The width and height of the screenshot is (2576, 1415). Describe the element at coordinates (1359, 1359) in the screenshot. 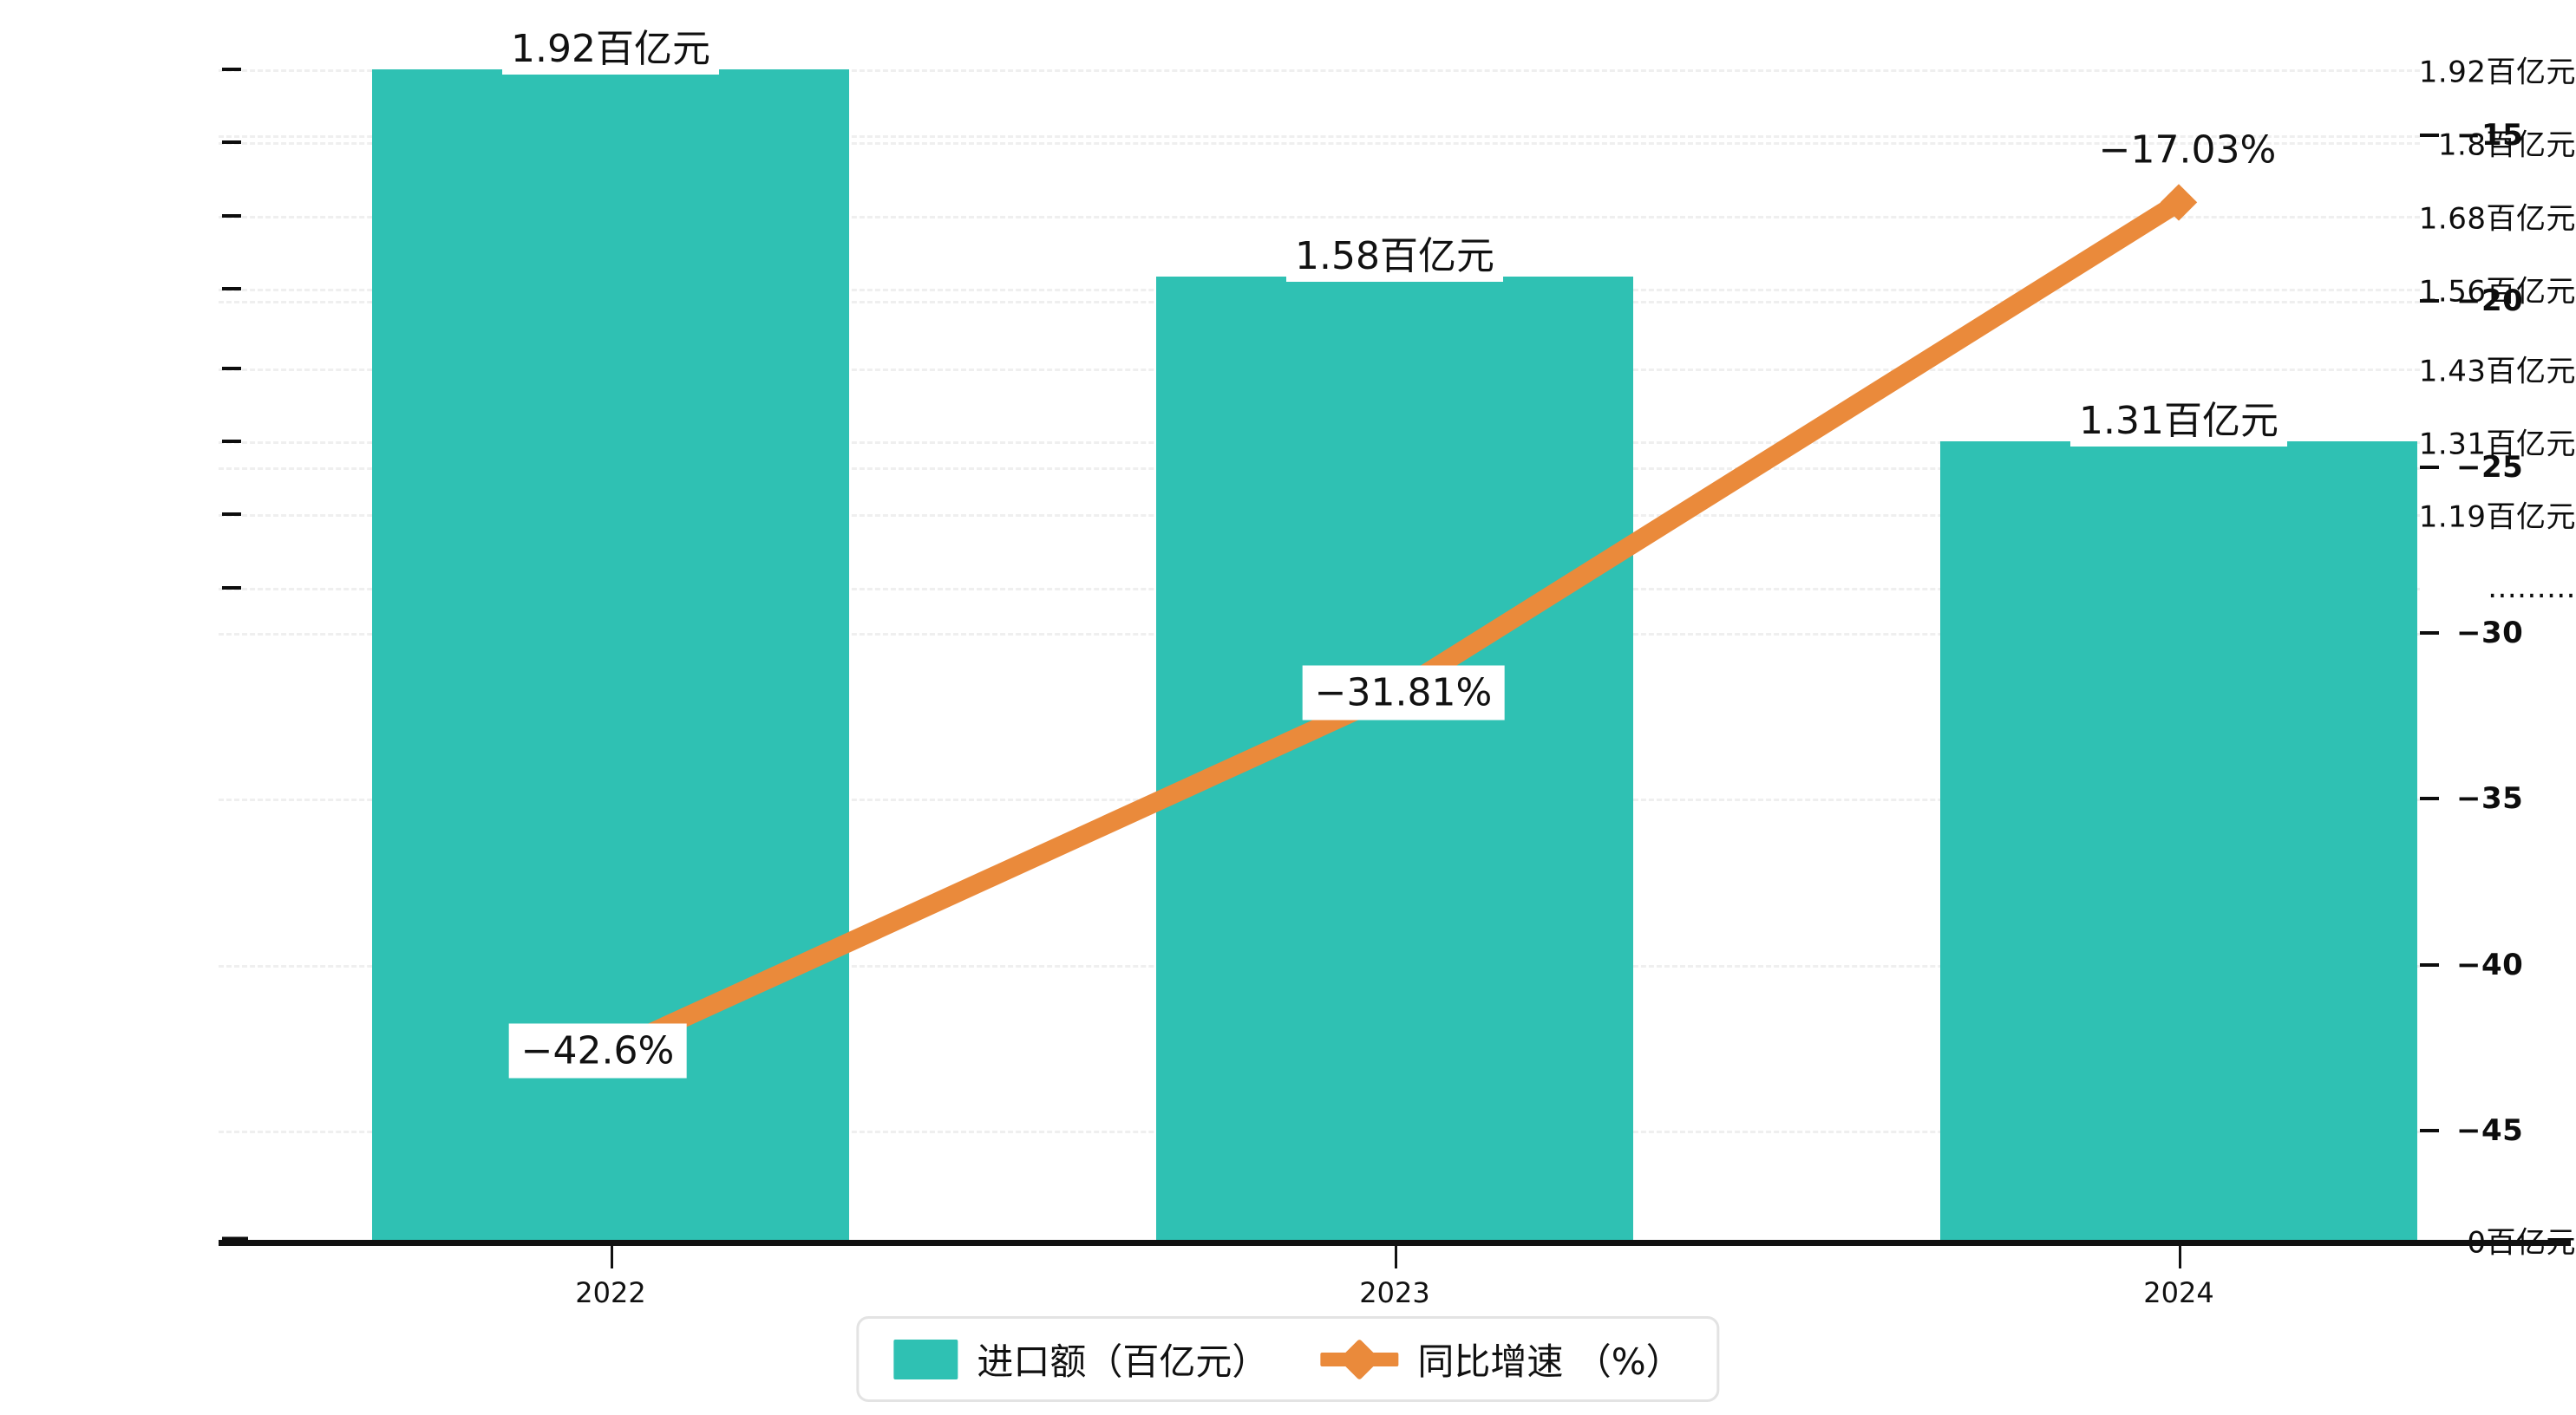

I see `legend-line-swatch-icon` at that location.